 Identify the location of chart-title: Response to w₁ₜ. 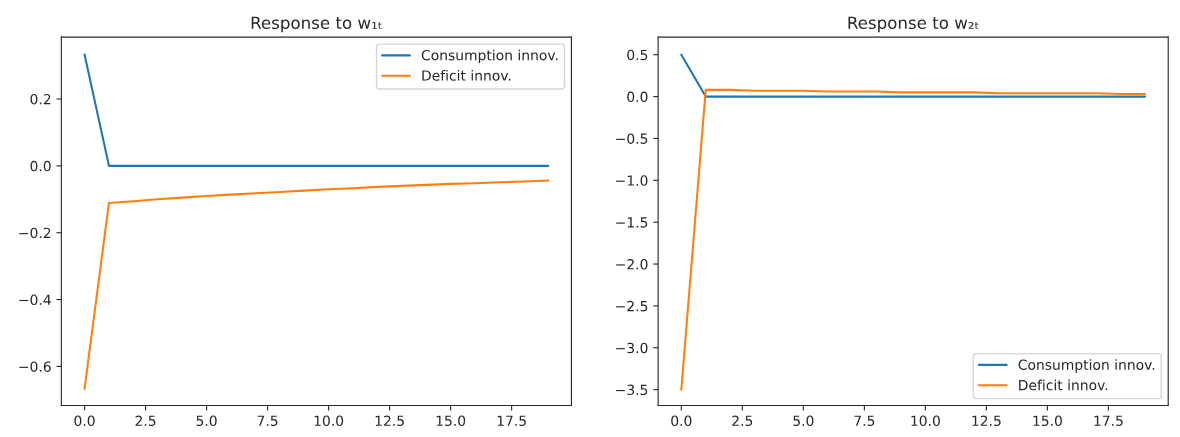
(316, 24).